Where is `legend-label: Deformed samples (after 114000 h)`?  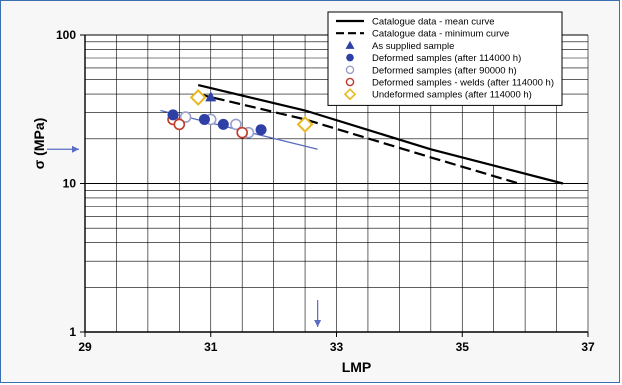
legend-label: Deformed samples (after 114000 h) is located at coordinates (446, 58).